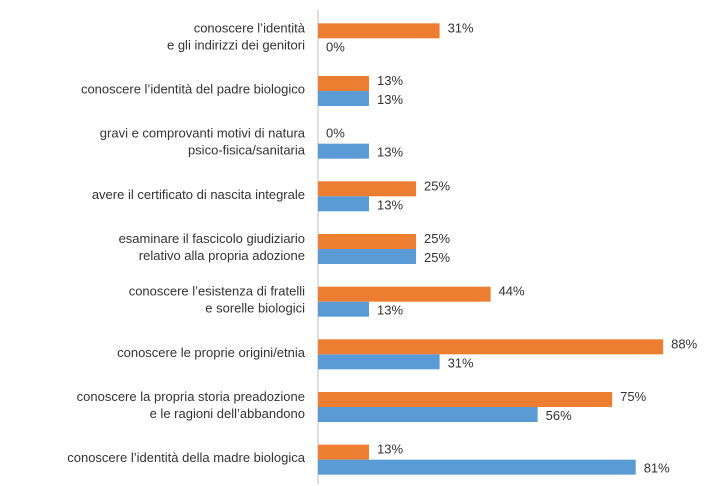 The image size is (709, 486). Describe the element at coordinates (657, 468) in the screenshot. I see `value-label: 81%` at that location.